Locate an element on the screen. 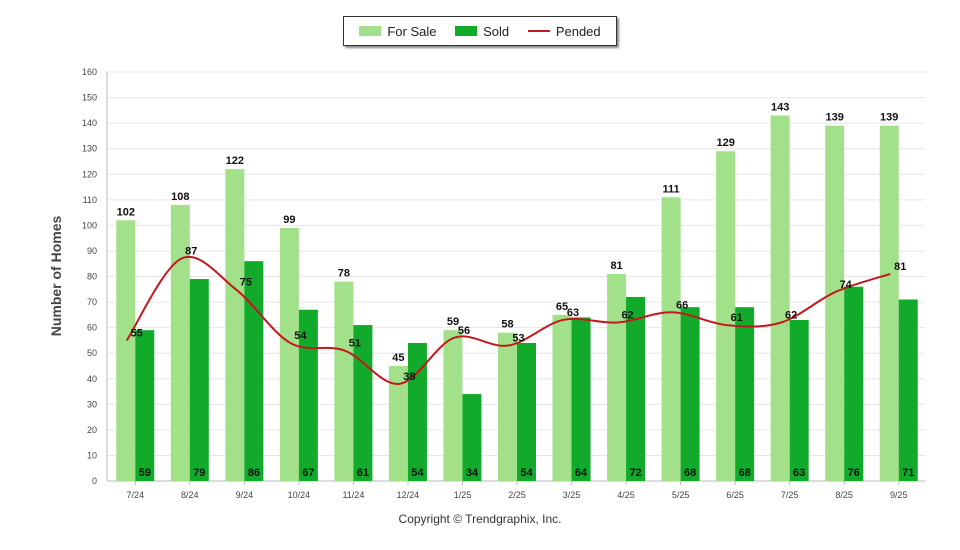 Image resolution: width=960 pixels, height=550 pixels. y-tick-label: 60 is located at coordinates (92, 328).